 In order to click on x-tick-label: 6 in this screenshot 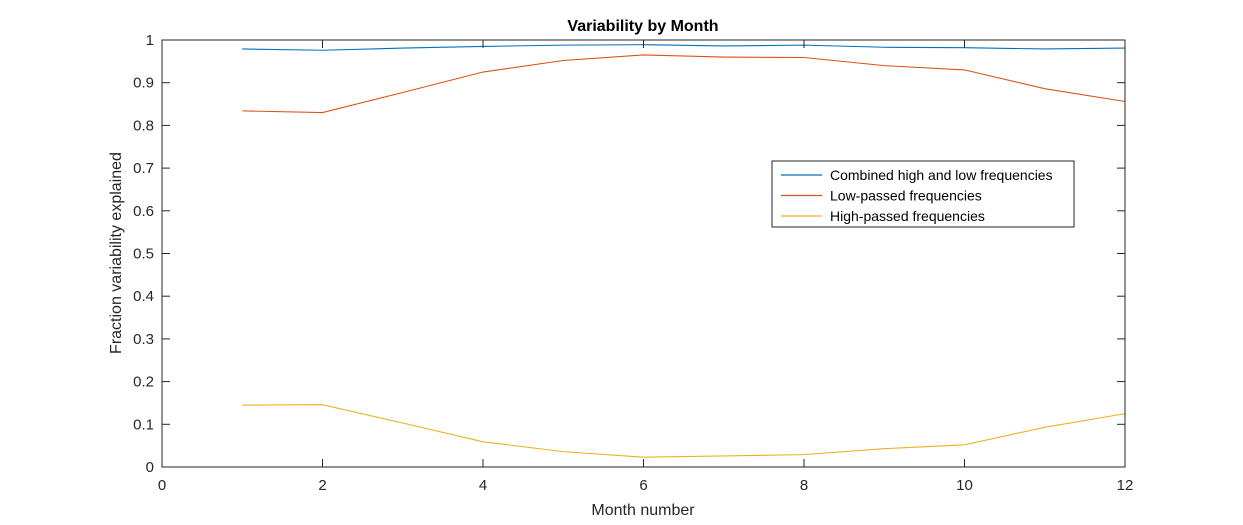, I will do `click(643, 485)`.